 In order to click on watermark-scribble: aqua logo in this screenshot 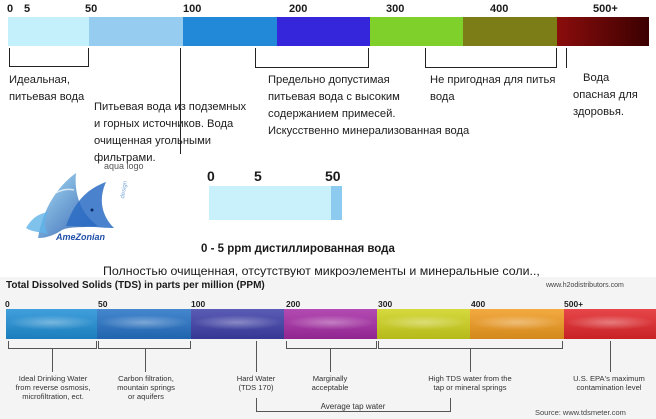, I will do `click(124, 166)`.